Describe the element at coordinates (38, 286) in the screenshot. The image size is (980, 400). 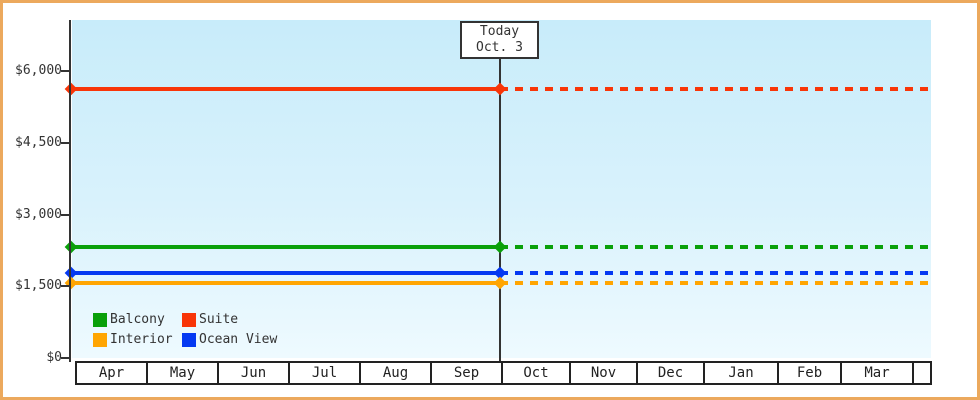
I see `y-tick-label: $1,500` at that location.